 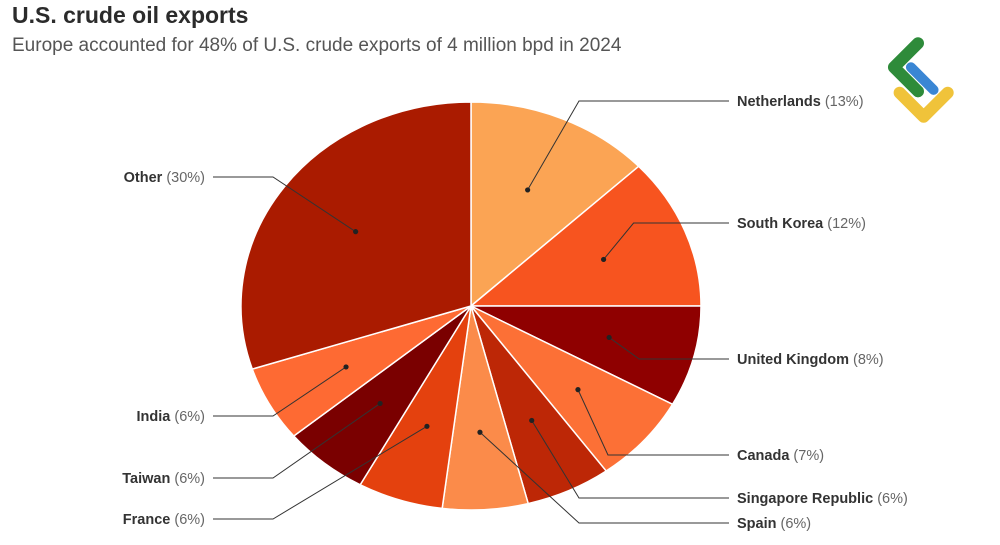 I want to click on leader-dot-singapore-republic, so click(x=532, y=420).